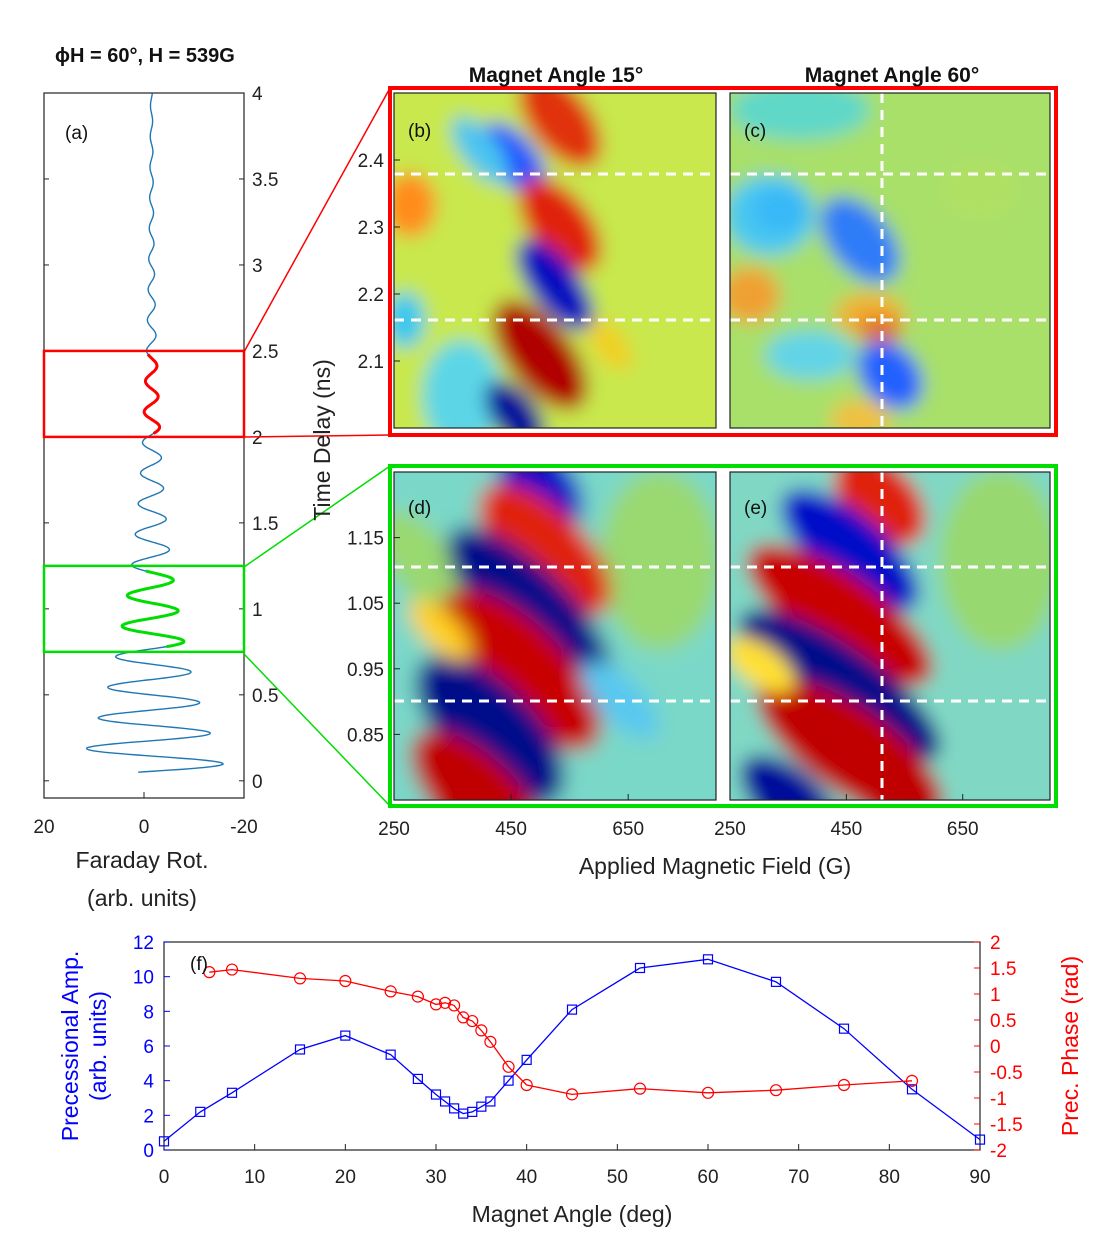  I want to click on f-ytick-left-label: 2, so click(148, 1116).